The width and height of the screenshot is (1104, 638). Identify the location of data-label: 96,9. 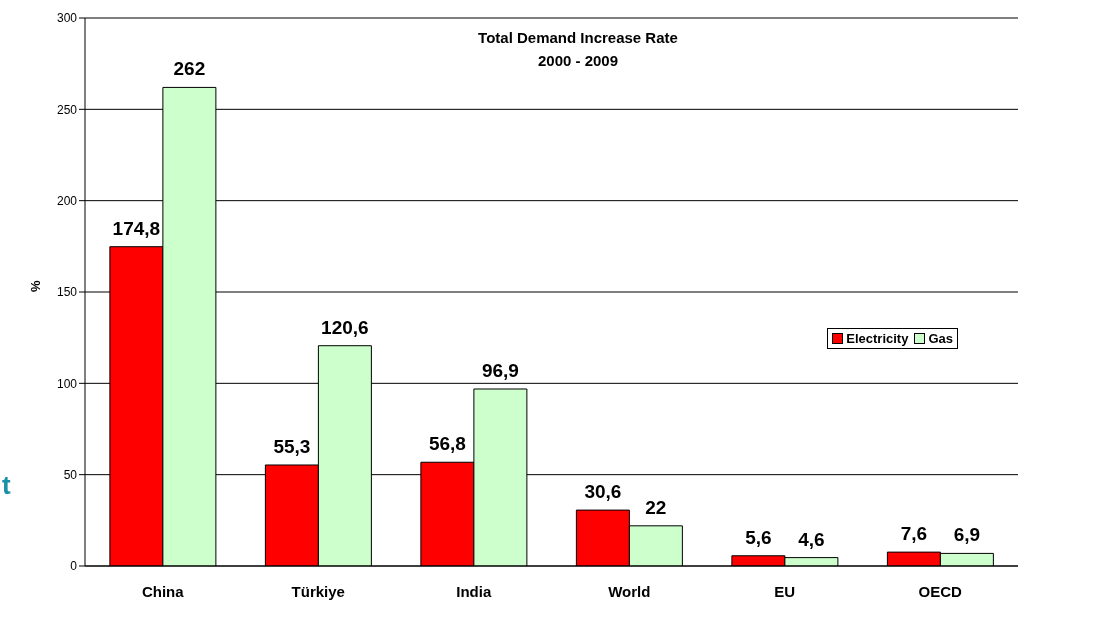
(500, 370).